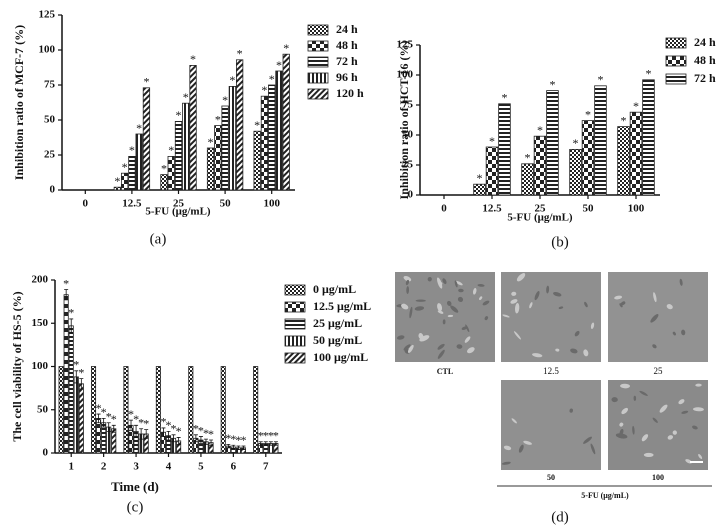  Describe the element at coordinates (347, 29) in the screenshot. I see `legend-label: 24 h` at that location.